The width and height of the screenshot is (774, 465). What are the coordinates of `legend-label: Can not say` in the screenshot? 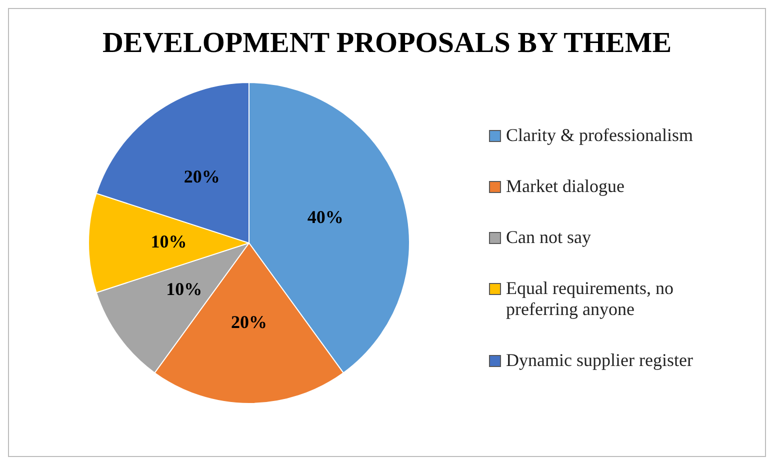 It's located at (548, 237).